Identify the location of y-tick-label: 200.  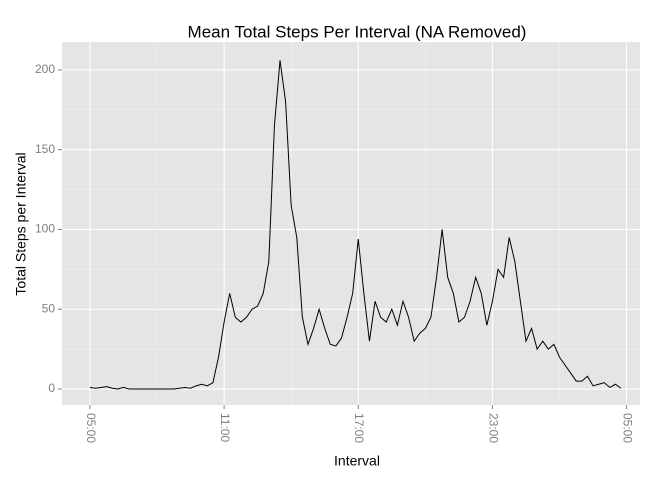
(45, 69).